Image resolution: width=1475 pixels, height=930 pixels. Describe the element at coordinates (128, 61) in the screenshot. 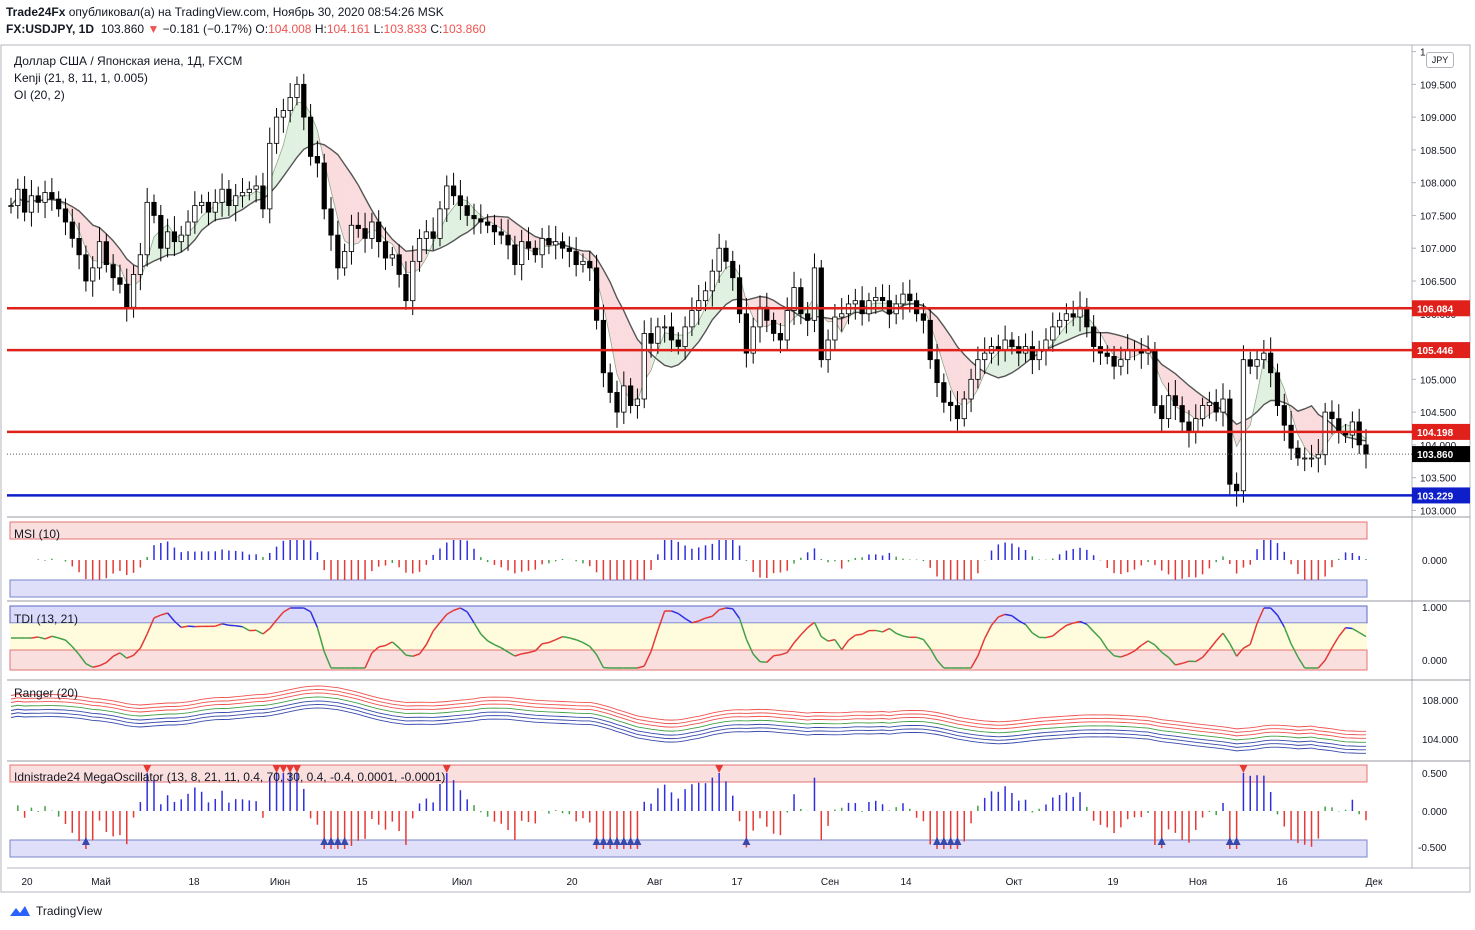

I see `legend-title: Доллар США / Японская иена, 1Д, FXCM` at that location.